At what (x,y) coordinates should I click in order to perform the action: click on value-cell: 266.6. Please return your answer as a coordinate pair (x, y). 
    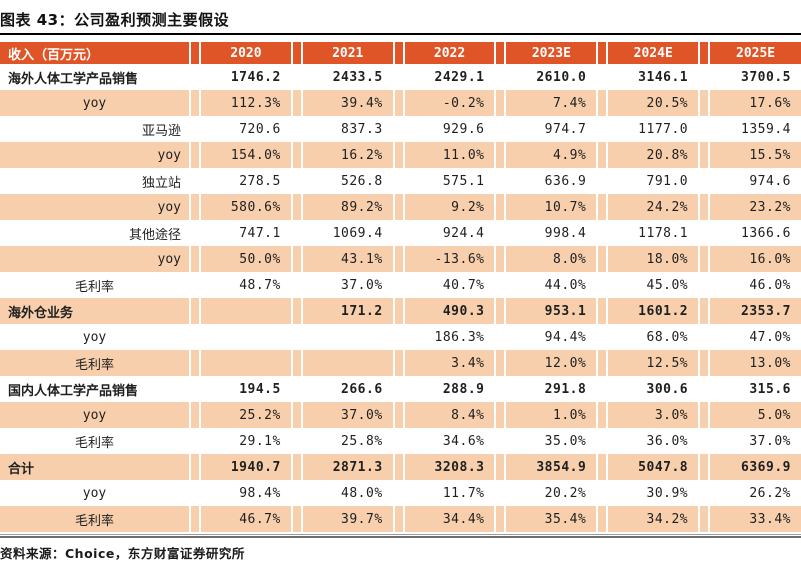
    Looking at the image, I should click on (362, 389).